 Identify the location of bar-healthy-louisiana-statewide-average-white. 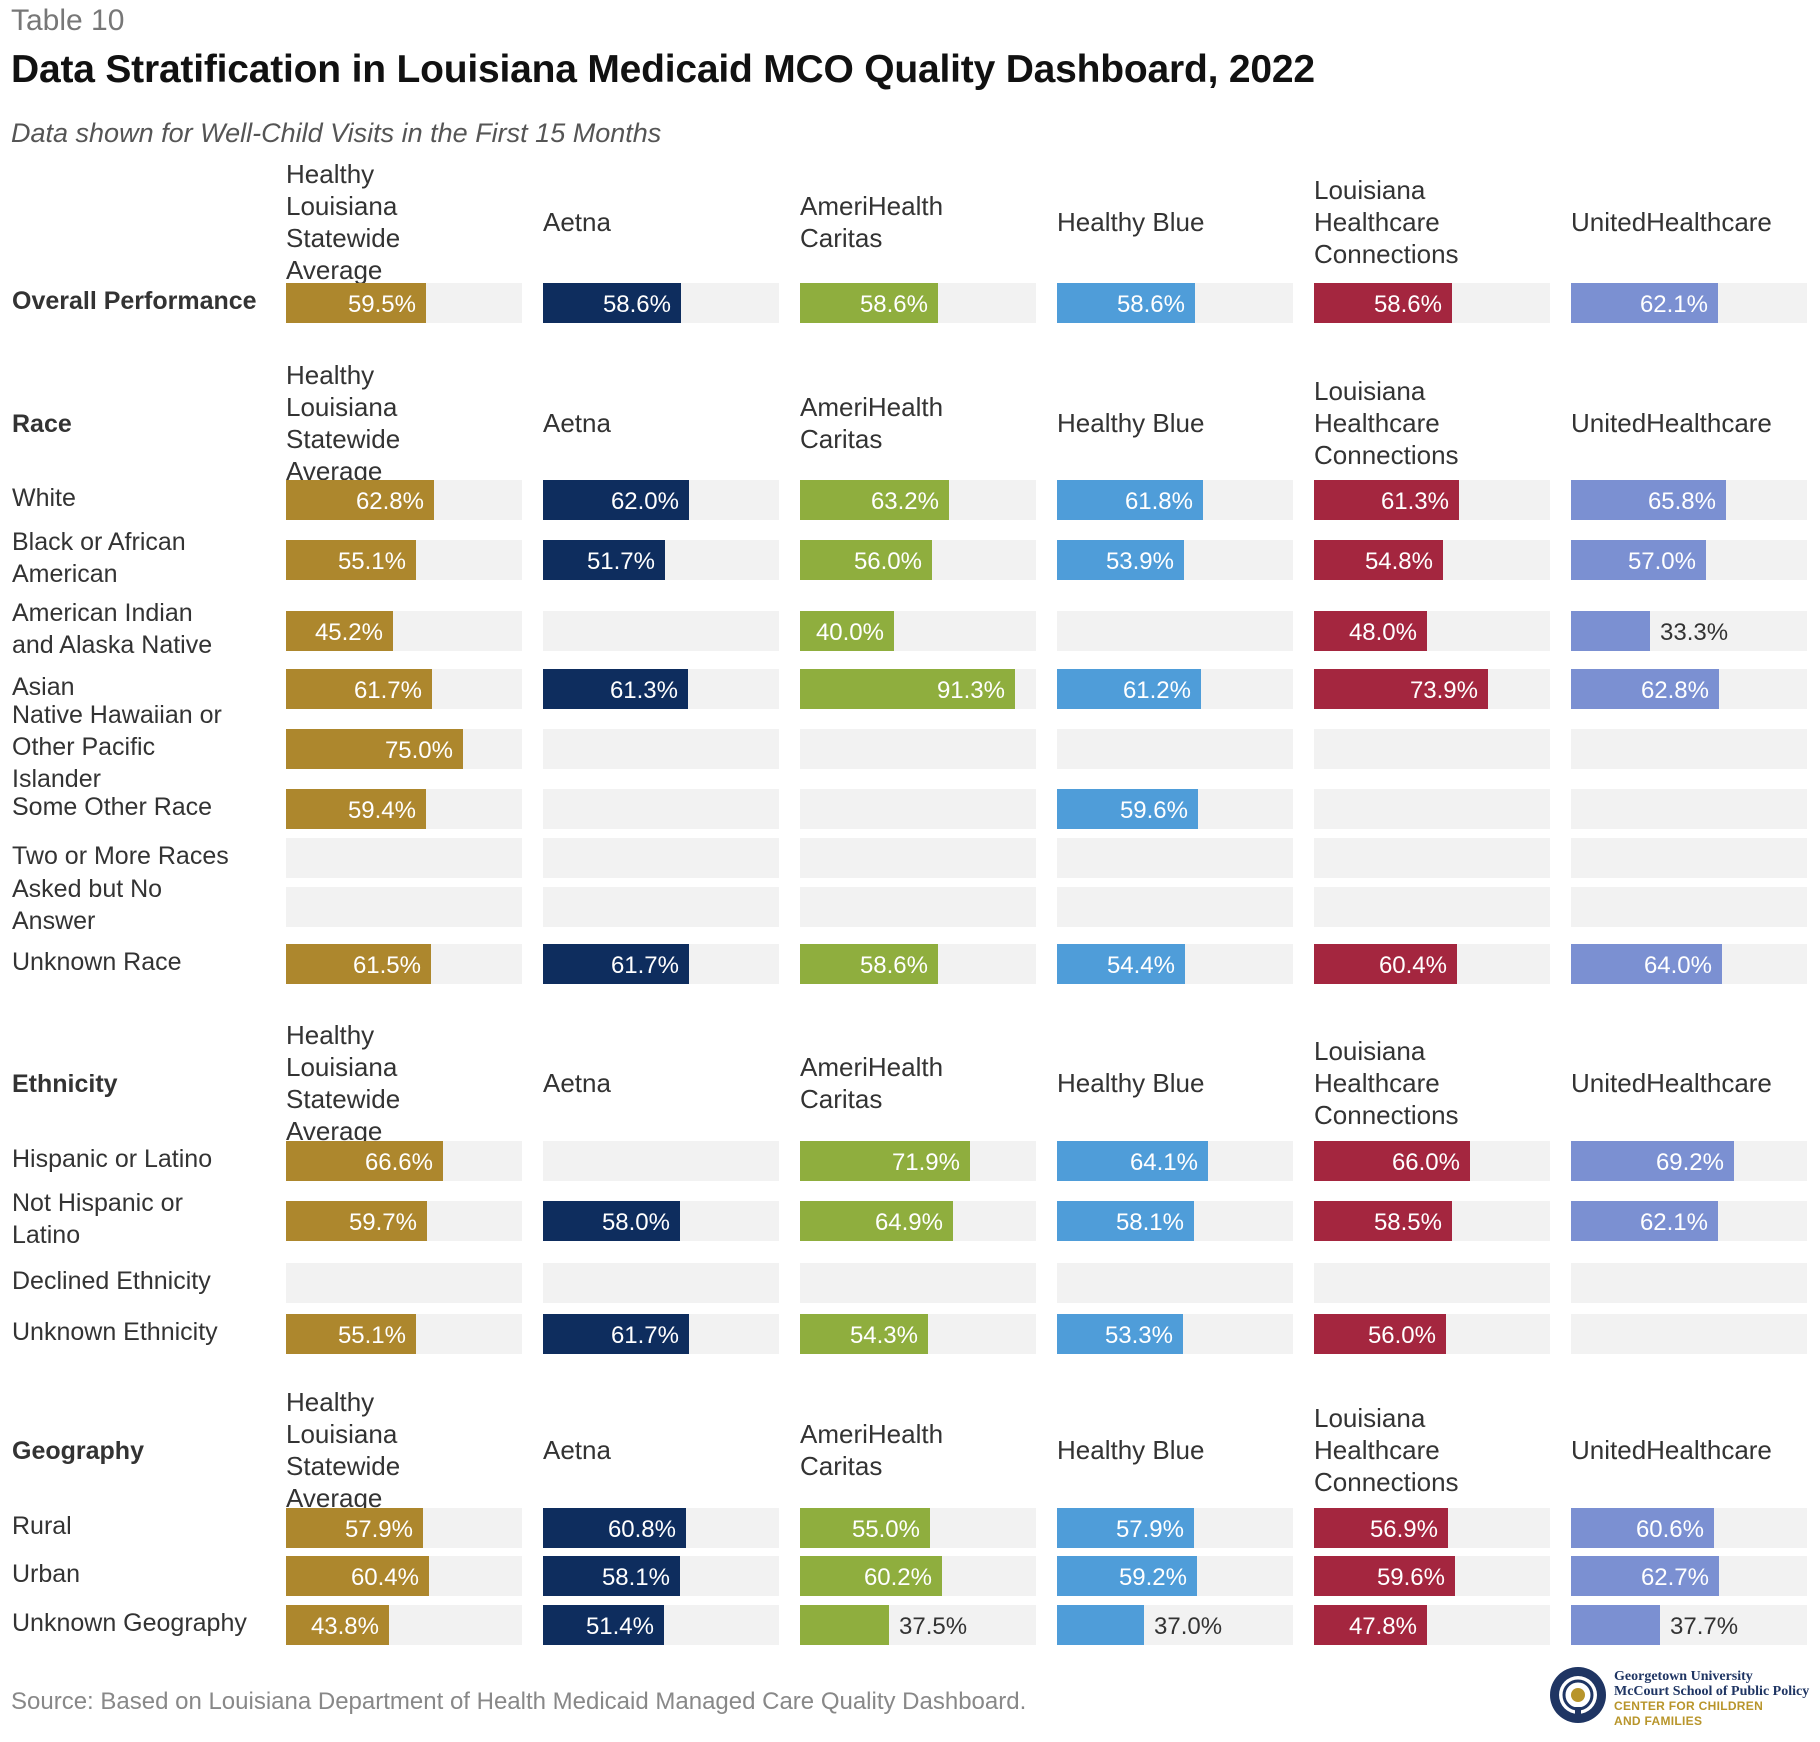
(360, 500).